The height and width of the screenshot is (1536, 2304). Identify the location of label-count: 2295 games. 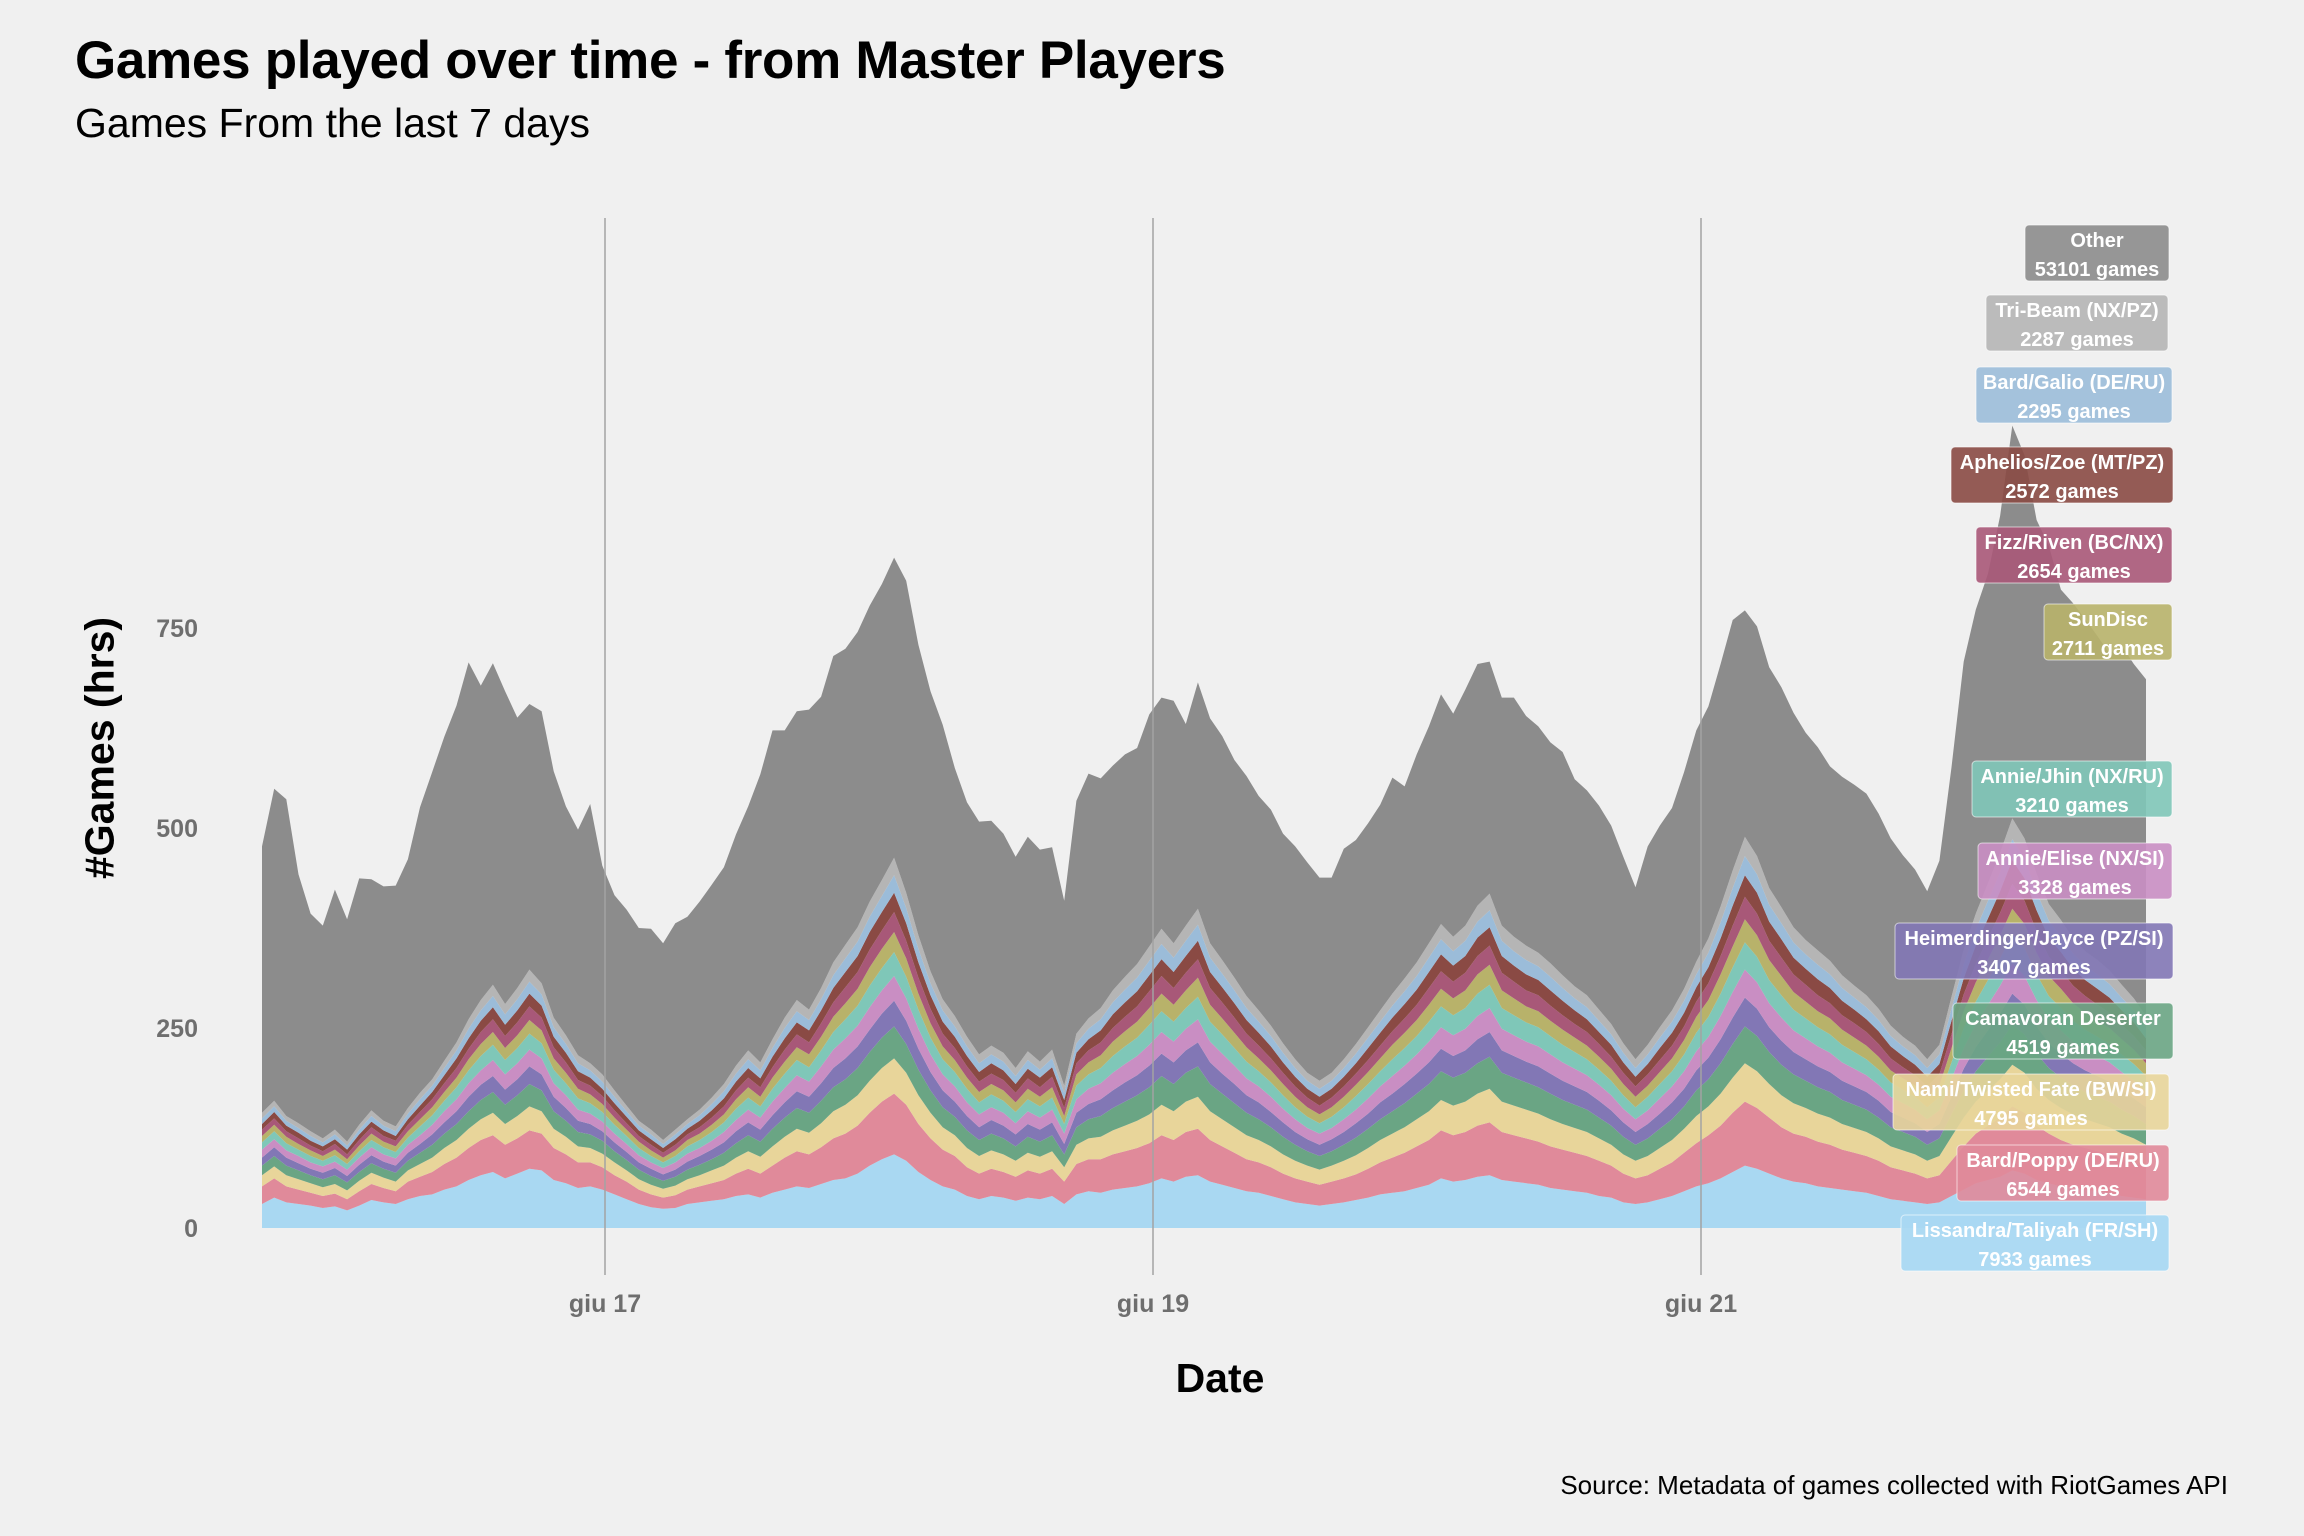
(2073, 412).